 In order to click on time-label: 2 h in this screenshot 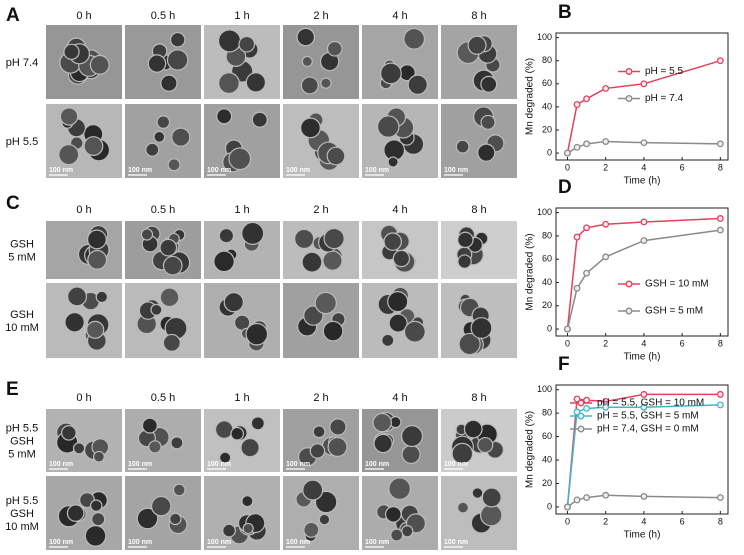, I will do `click(320, 398)`.